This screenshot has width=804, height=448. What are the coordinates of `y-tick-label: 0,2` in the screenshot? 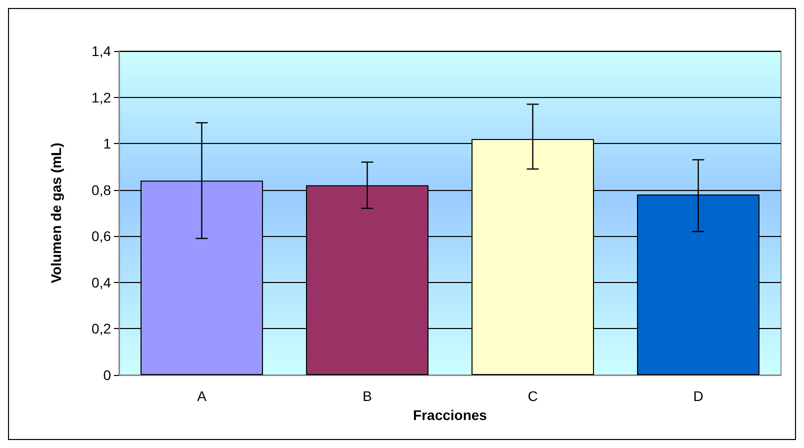 It's located at (102, 328).